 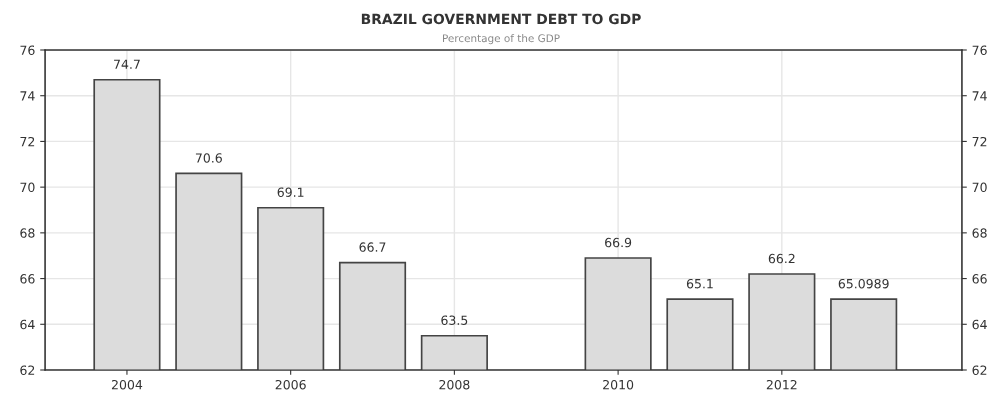 What do you see at coordinates (699, 283) in the screenshot?
I see `data-label: 65.1` at bounding box center [699, 283].